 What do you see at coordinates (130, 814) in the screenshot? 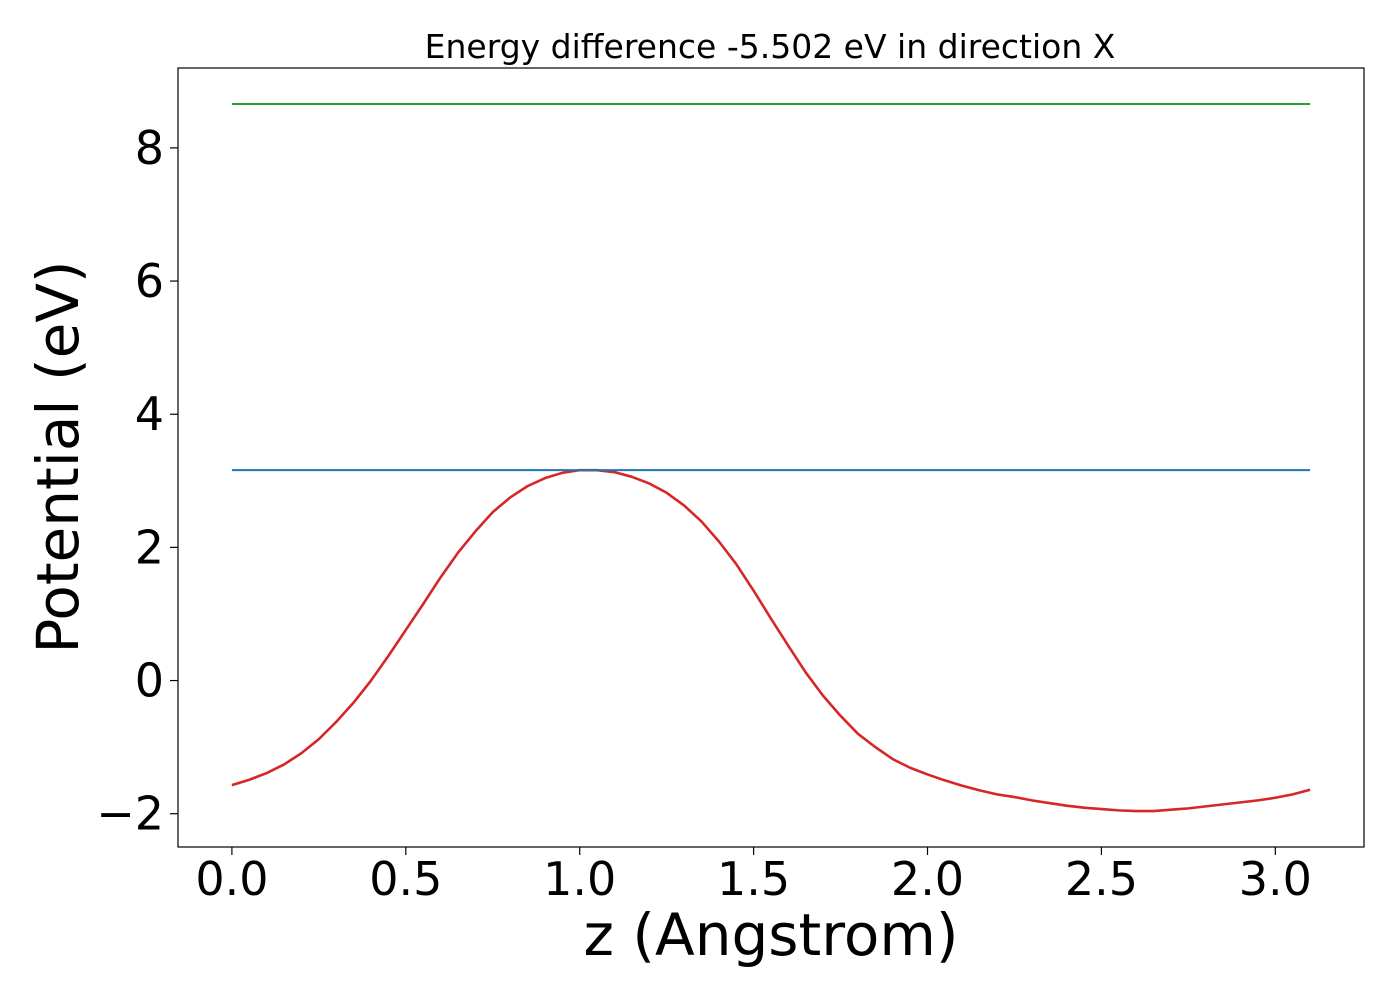
I see `y-tick-label: −2` at bounding box center [130, 814].